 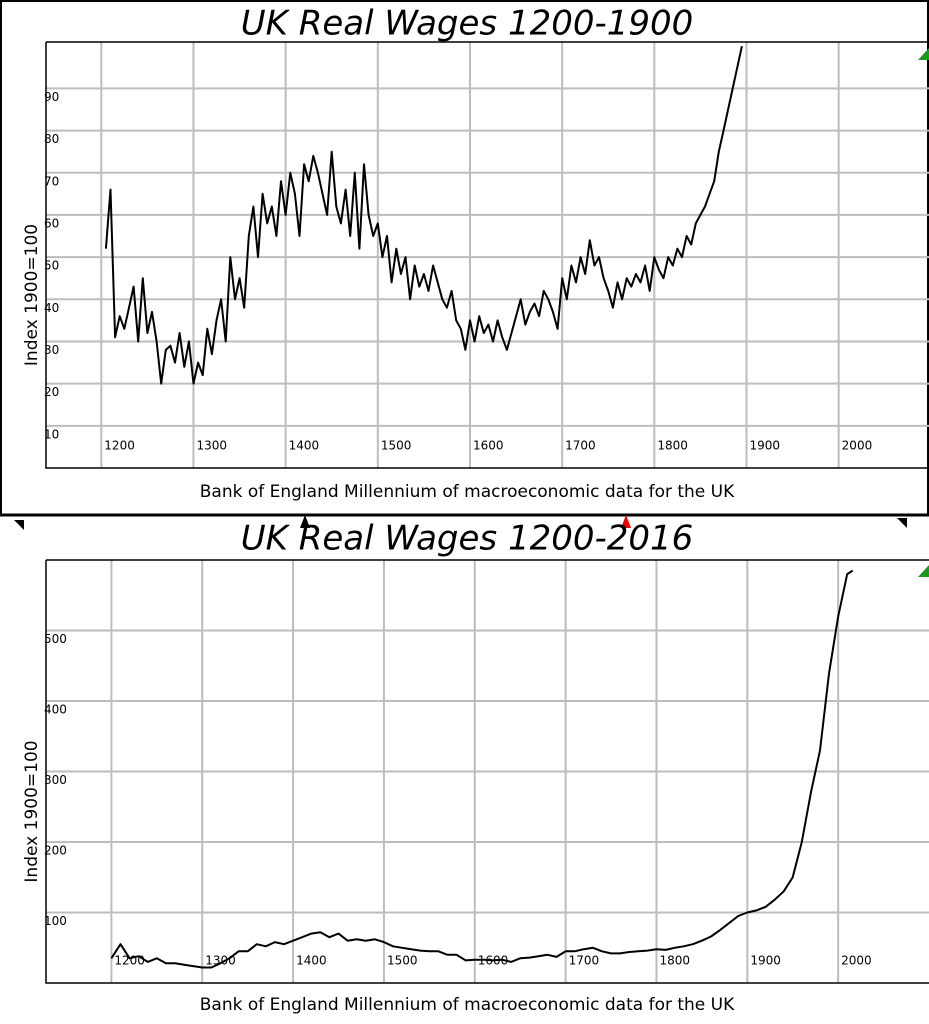 I want to click on y-tick-label: 20, so click(x=51, y=392).